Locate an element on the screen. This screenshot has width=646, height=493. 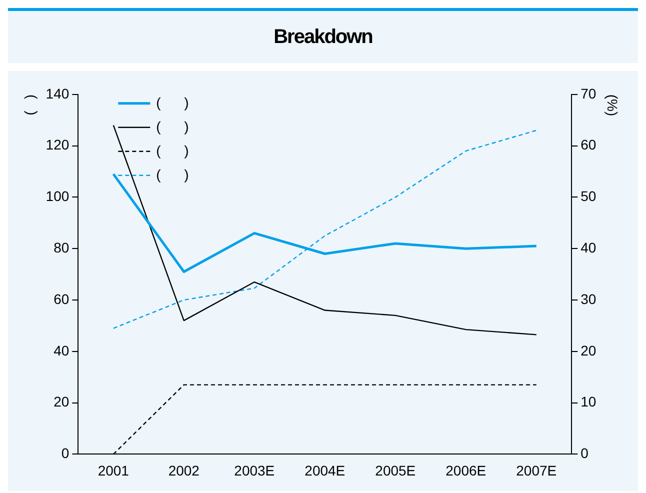
y2-tick-label: 20 is located at coordinates (588, 350).